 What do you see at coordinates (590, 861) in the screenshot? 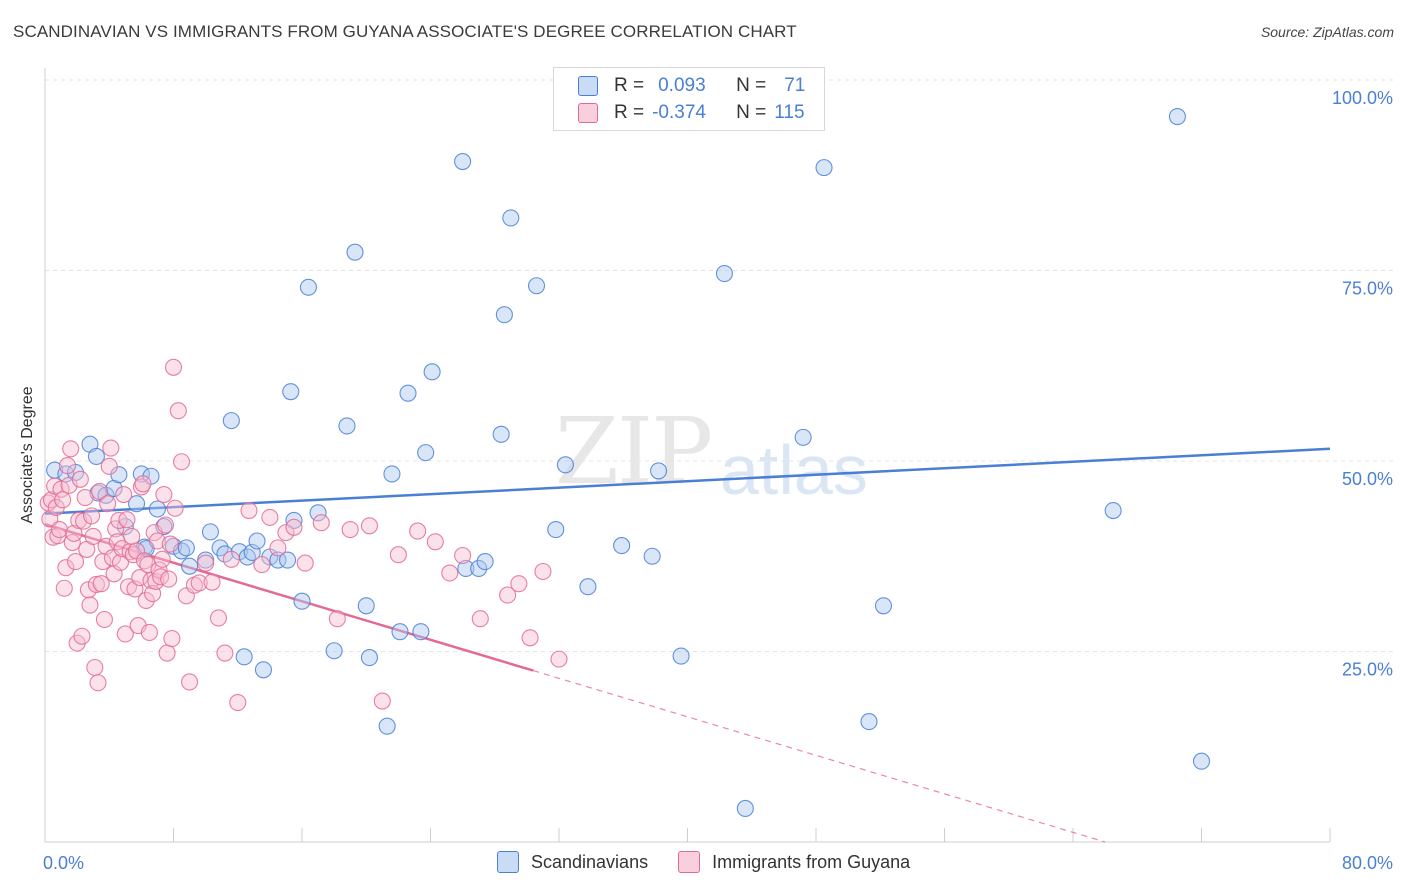
I see `legend-label: Scandinavians` at bounding box center [590, 861].